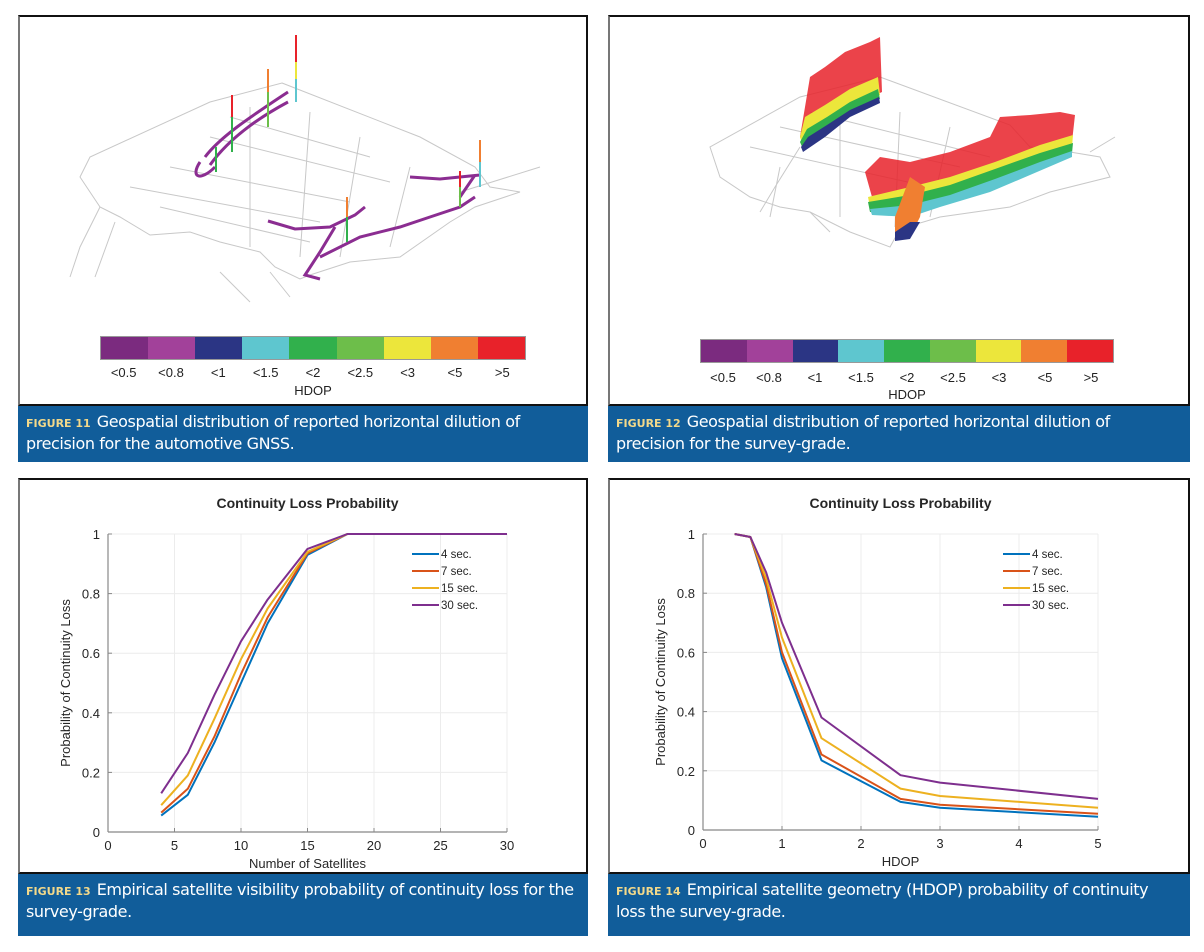  Describe the element at coordinates (374, 227) in the screenshot. I see `track-southeast` at that location.